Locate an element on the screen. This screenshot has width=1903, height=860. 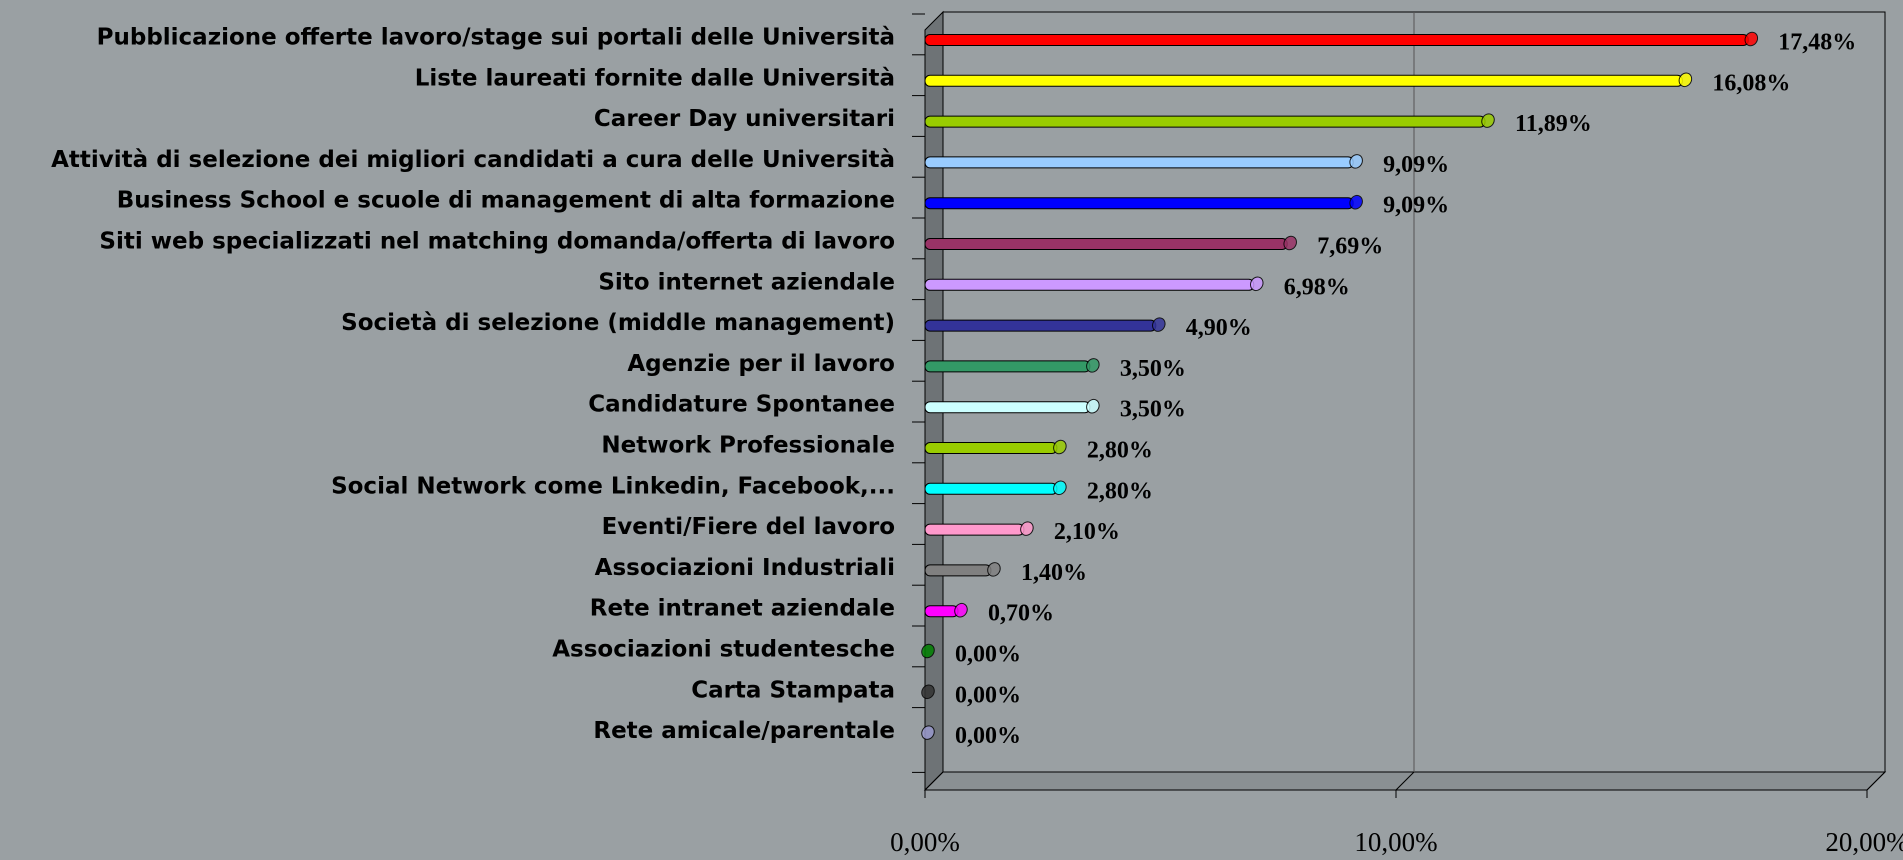
y-tick-label: Candidature Spontanee is located at coordinates (741, 405).